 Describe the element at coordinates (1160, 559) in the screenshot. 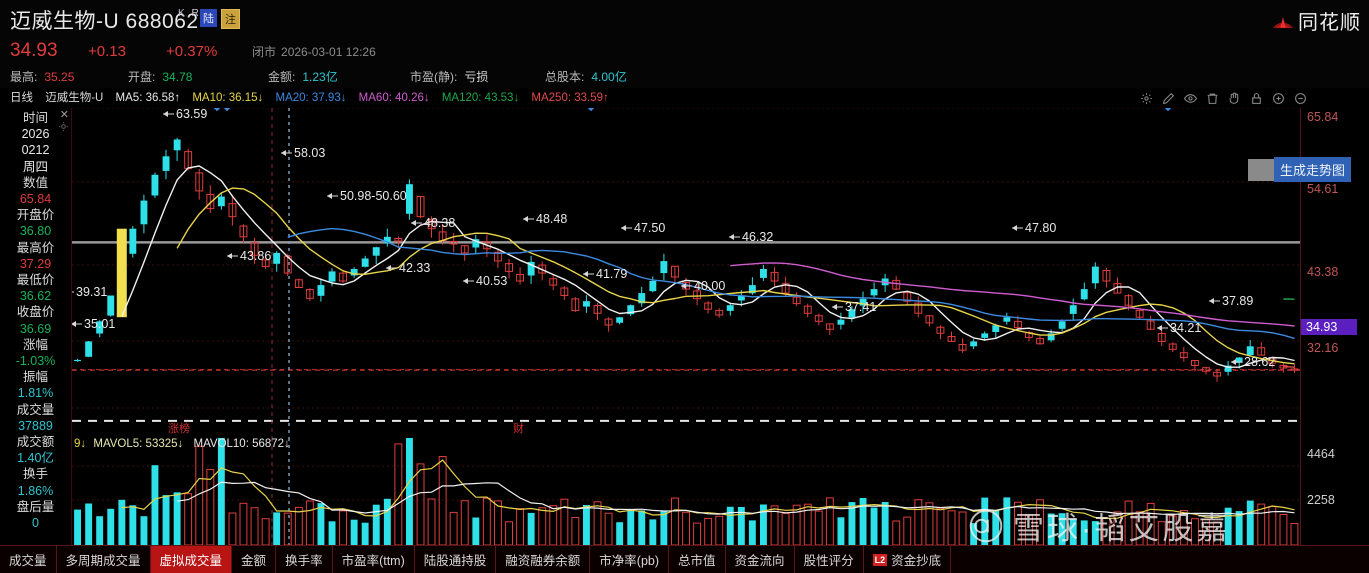

I see `tab-bar-filler` at that location.